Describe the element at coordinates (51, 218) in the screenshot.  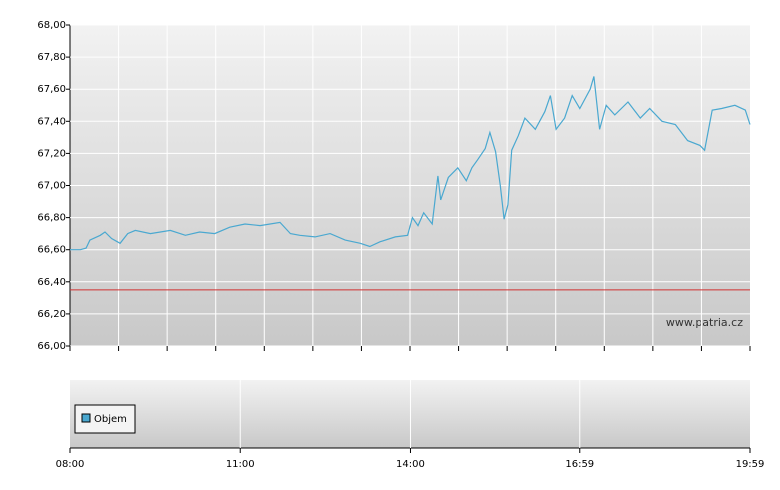
I see `y-tick-label: 66,80` at that location.